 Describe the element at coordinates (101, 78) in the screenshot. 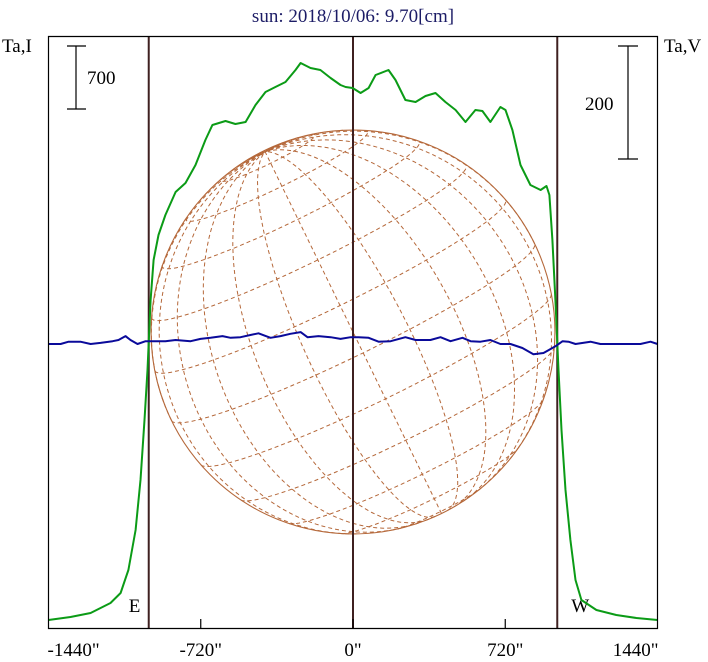

I see `left-scale-bar-label: 700` at that location.